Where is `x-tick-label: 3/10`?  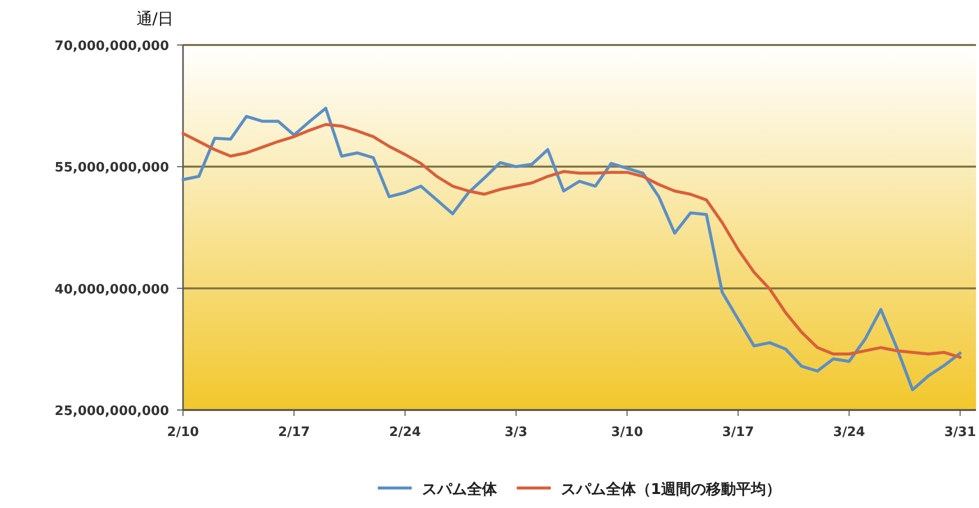
x-tick-label: 3/10 is located at coordinates (627, 432).